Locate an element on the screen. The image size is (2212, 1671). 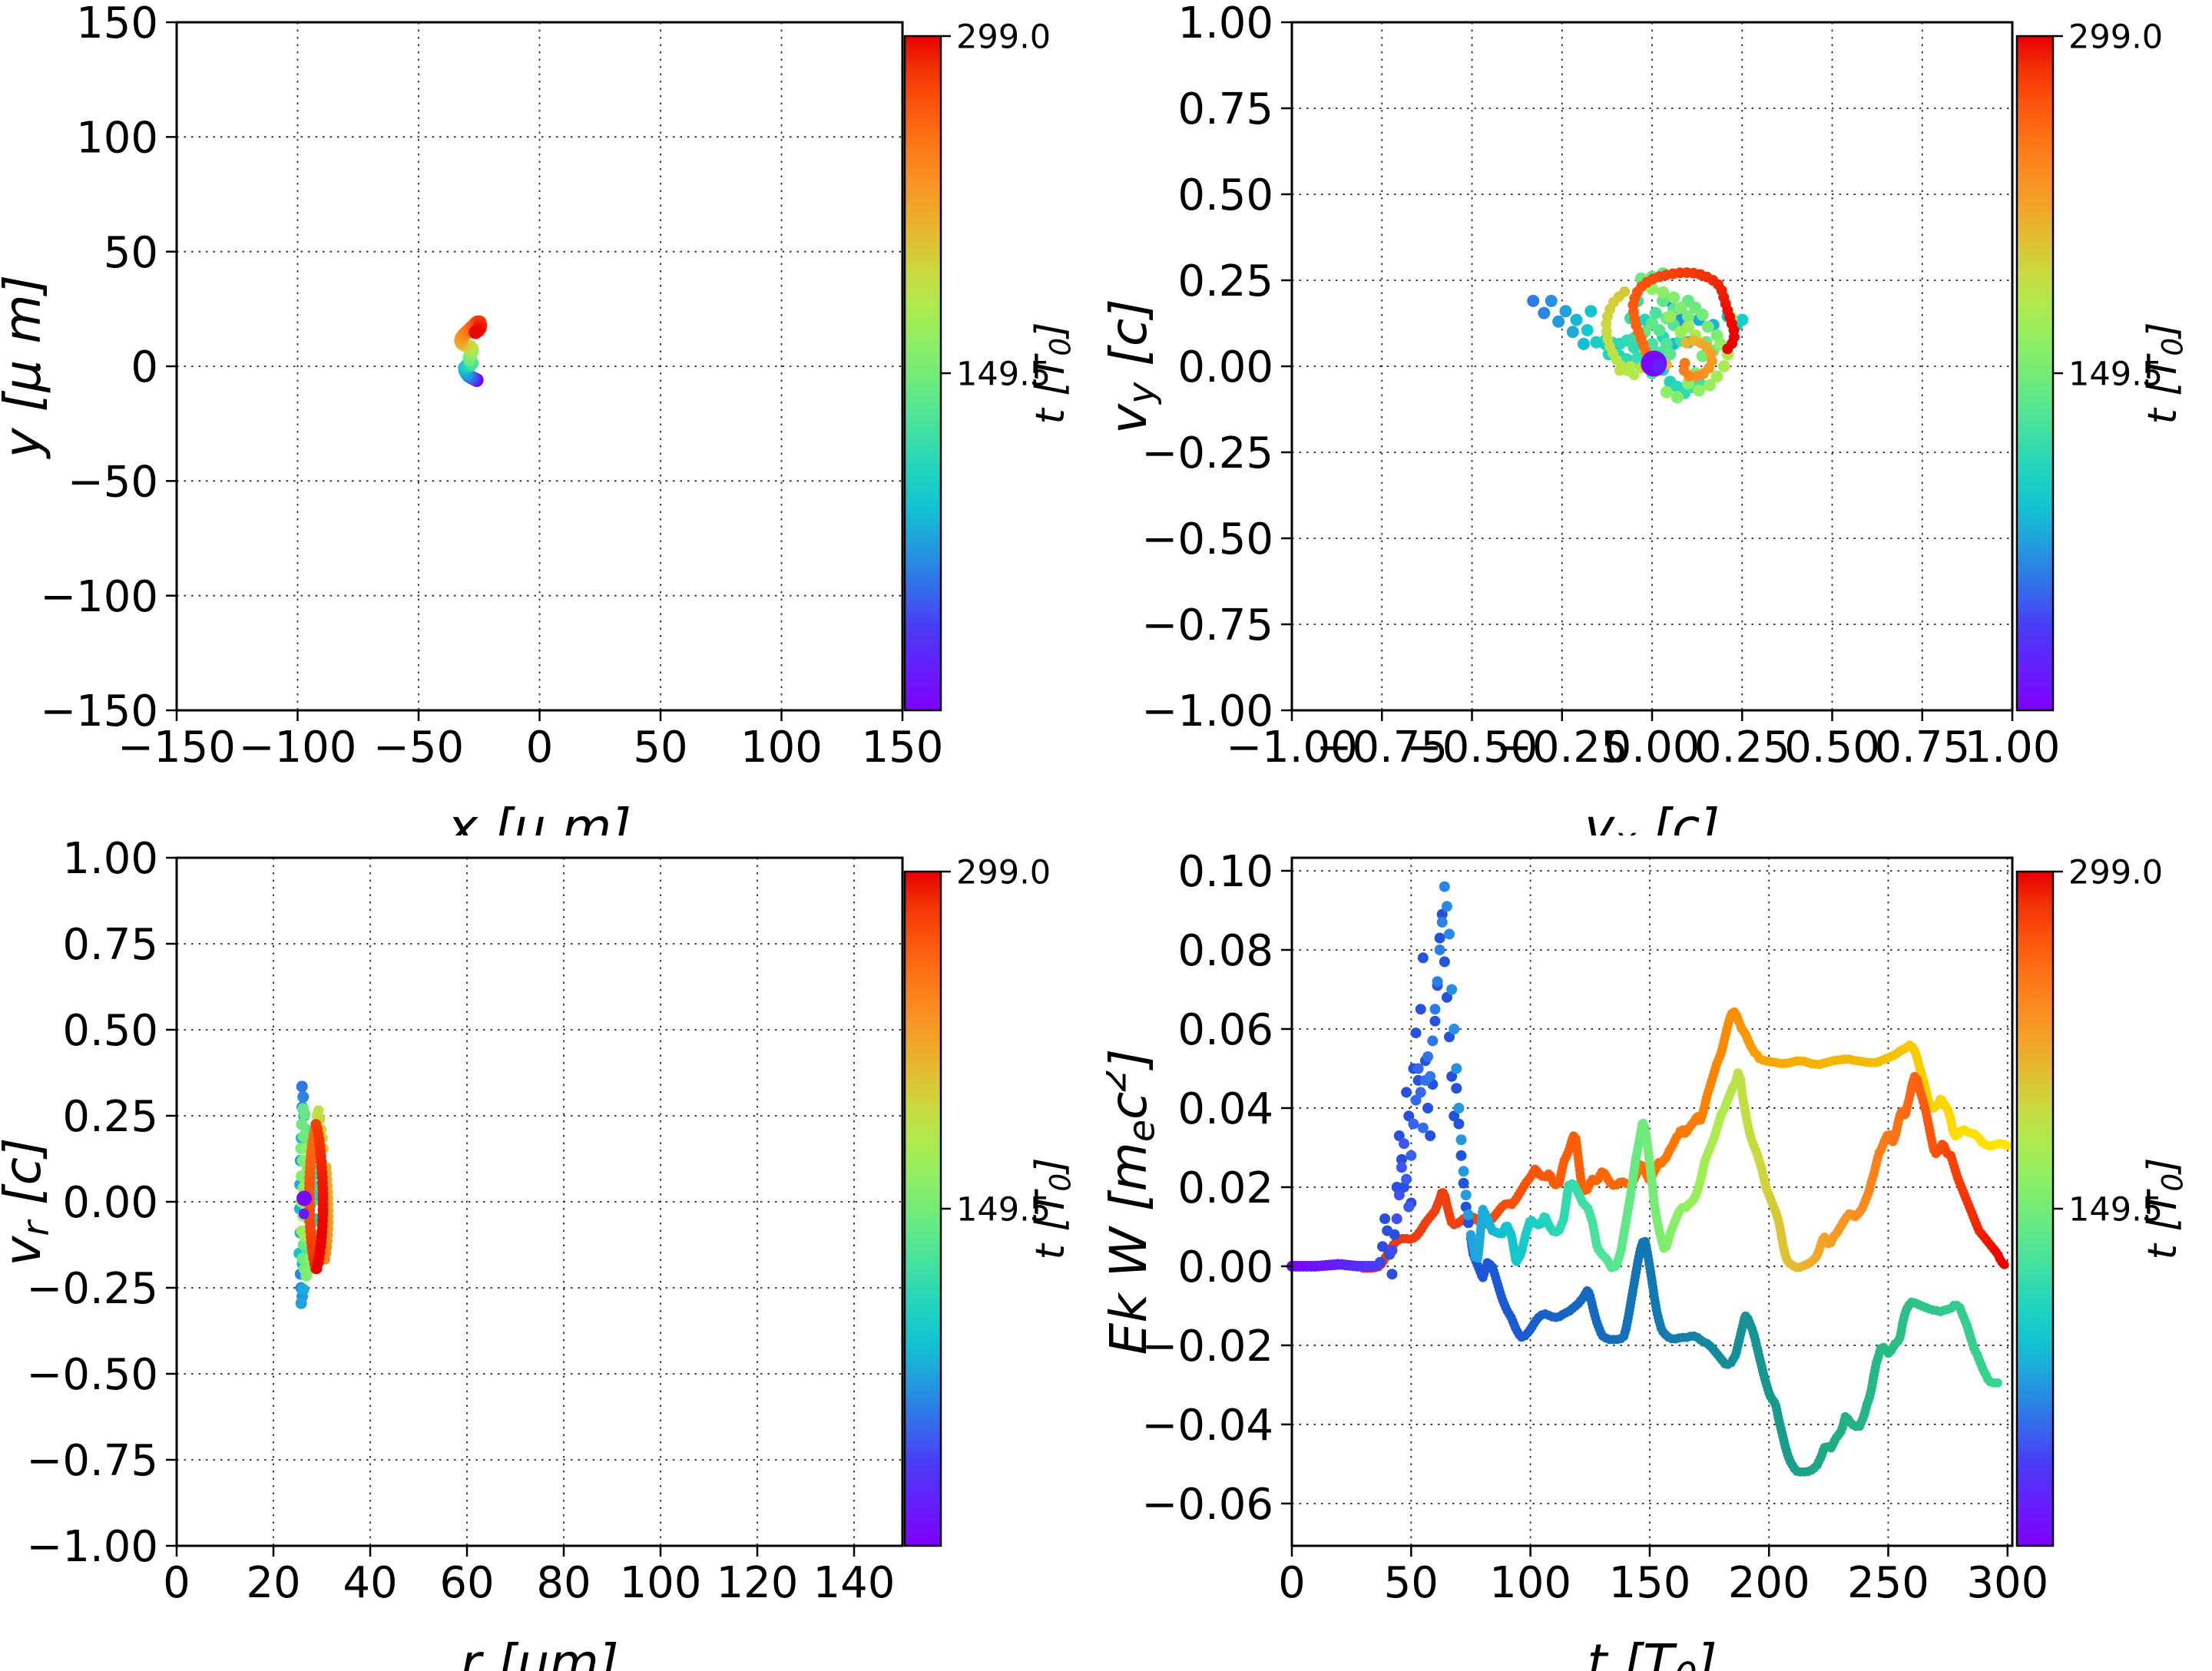
y-tick-label: 0.06 is located at coordinates (1225, 1030).